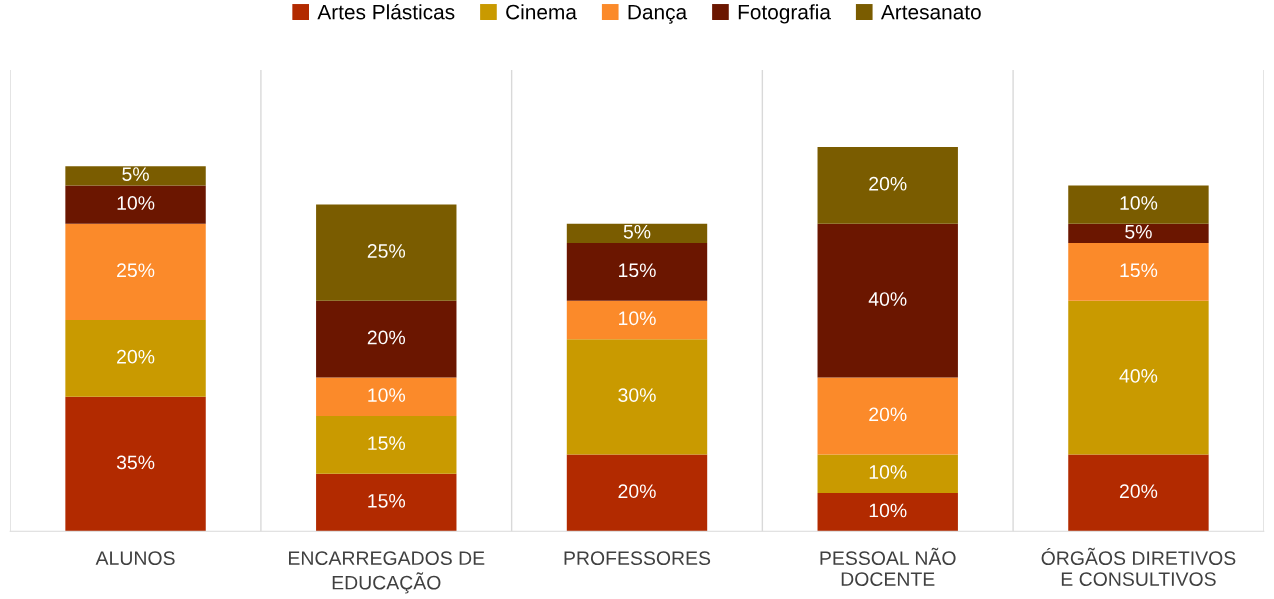  I want to click on x-tick-label: ENCARREGADOS DE EDUCAÇÃO, so click(387, 572).